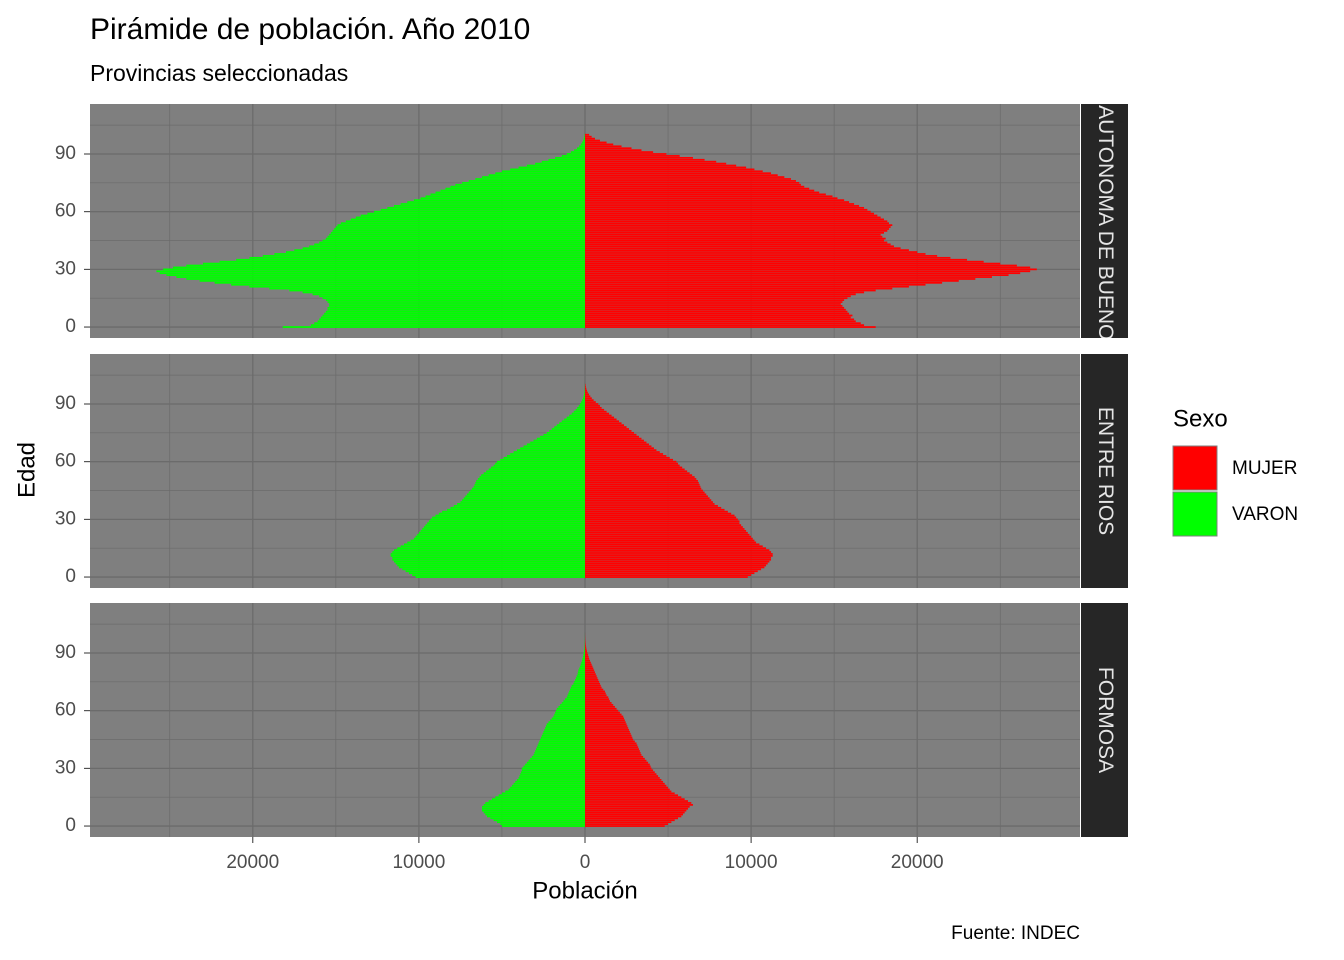  I want to click on legend-key, so click(1195, 468).